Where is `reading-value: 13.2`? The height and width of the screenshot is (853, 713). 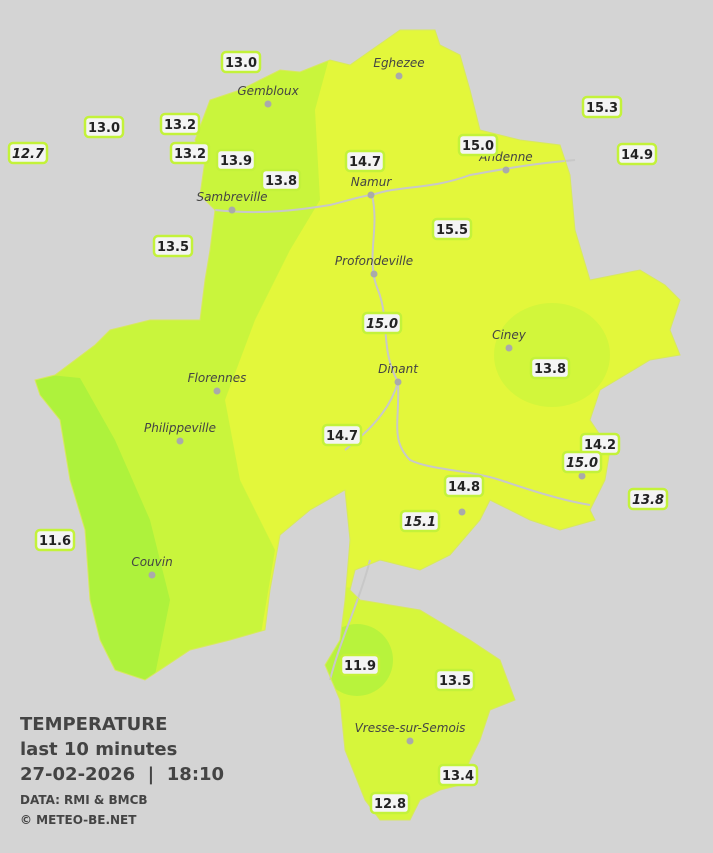
reading-value: 13.2 is located at coordinates (190, 154).